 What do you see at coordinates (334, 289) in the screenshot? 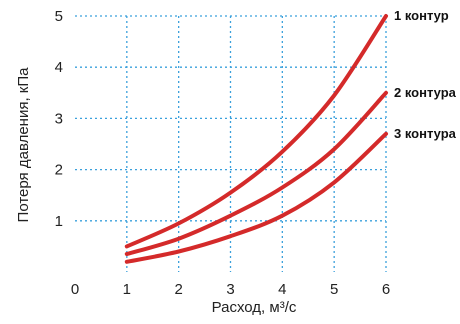
I see `x-tick-label: 5` at bounding box center [334, 289].